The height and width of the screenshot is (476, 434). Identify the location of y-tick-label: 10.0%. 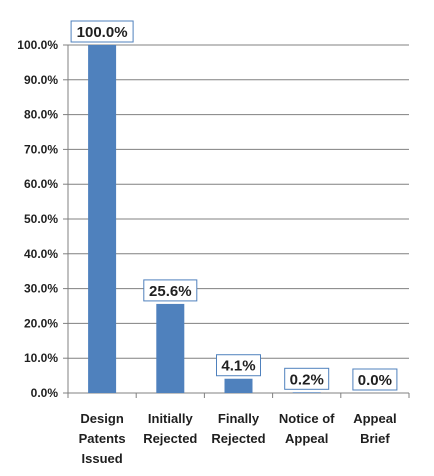
(41, 358).